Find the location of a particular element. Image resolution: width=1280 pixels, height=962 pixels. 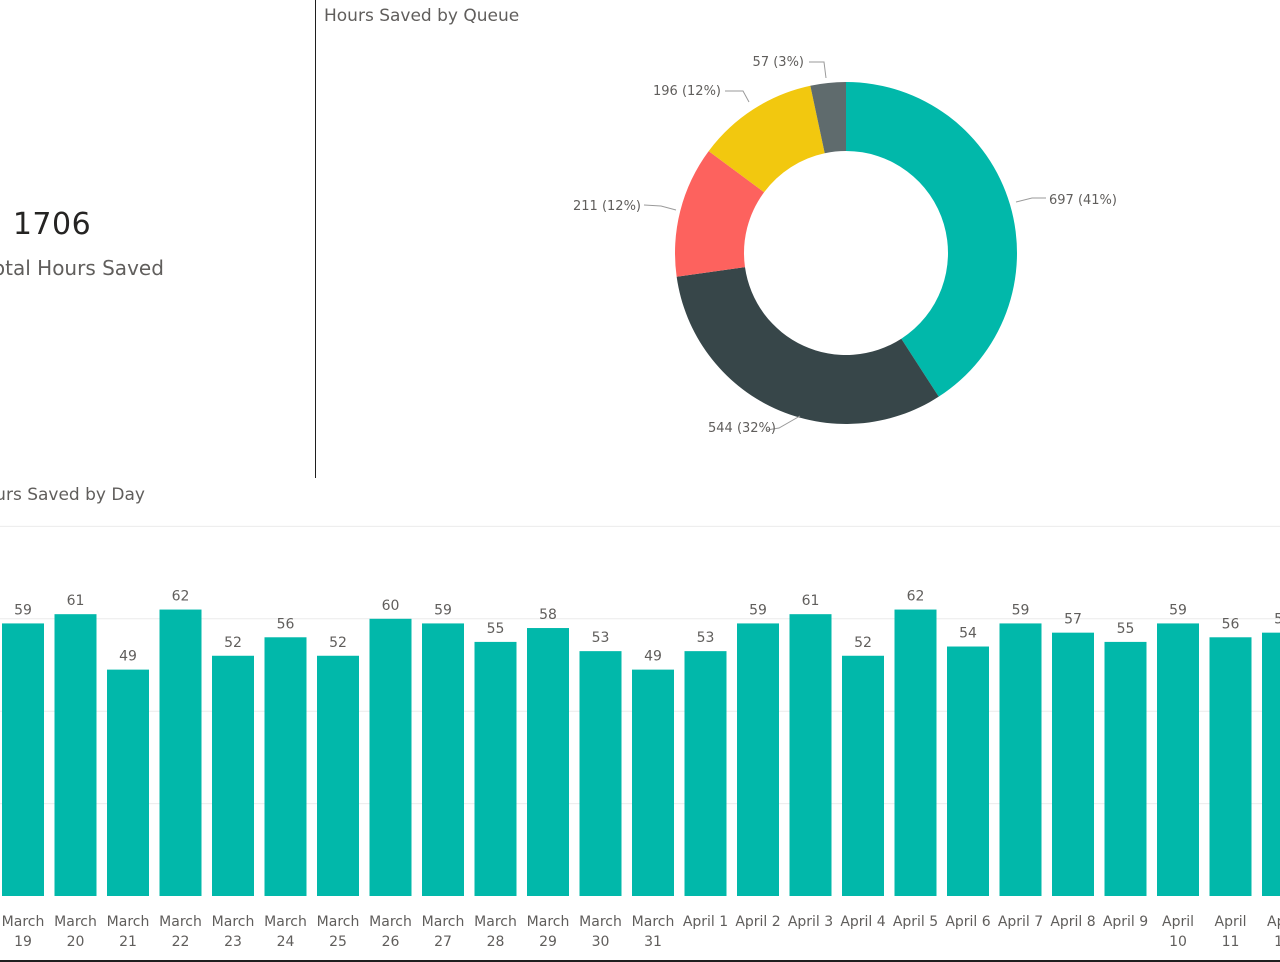

x-tick-label: April 1 is located at coordinates (705, 922).